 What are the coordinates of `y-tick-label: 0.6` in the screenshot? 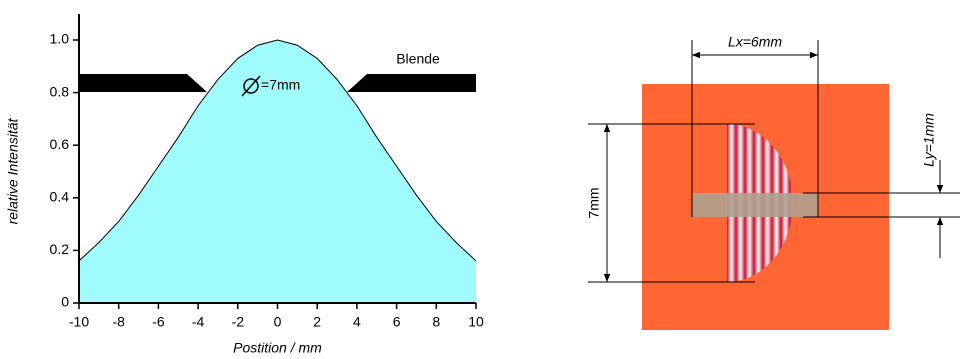 It's located at (60, 144).